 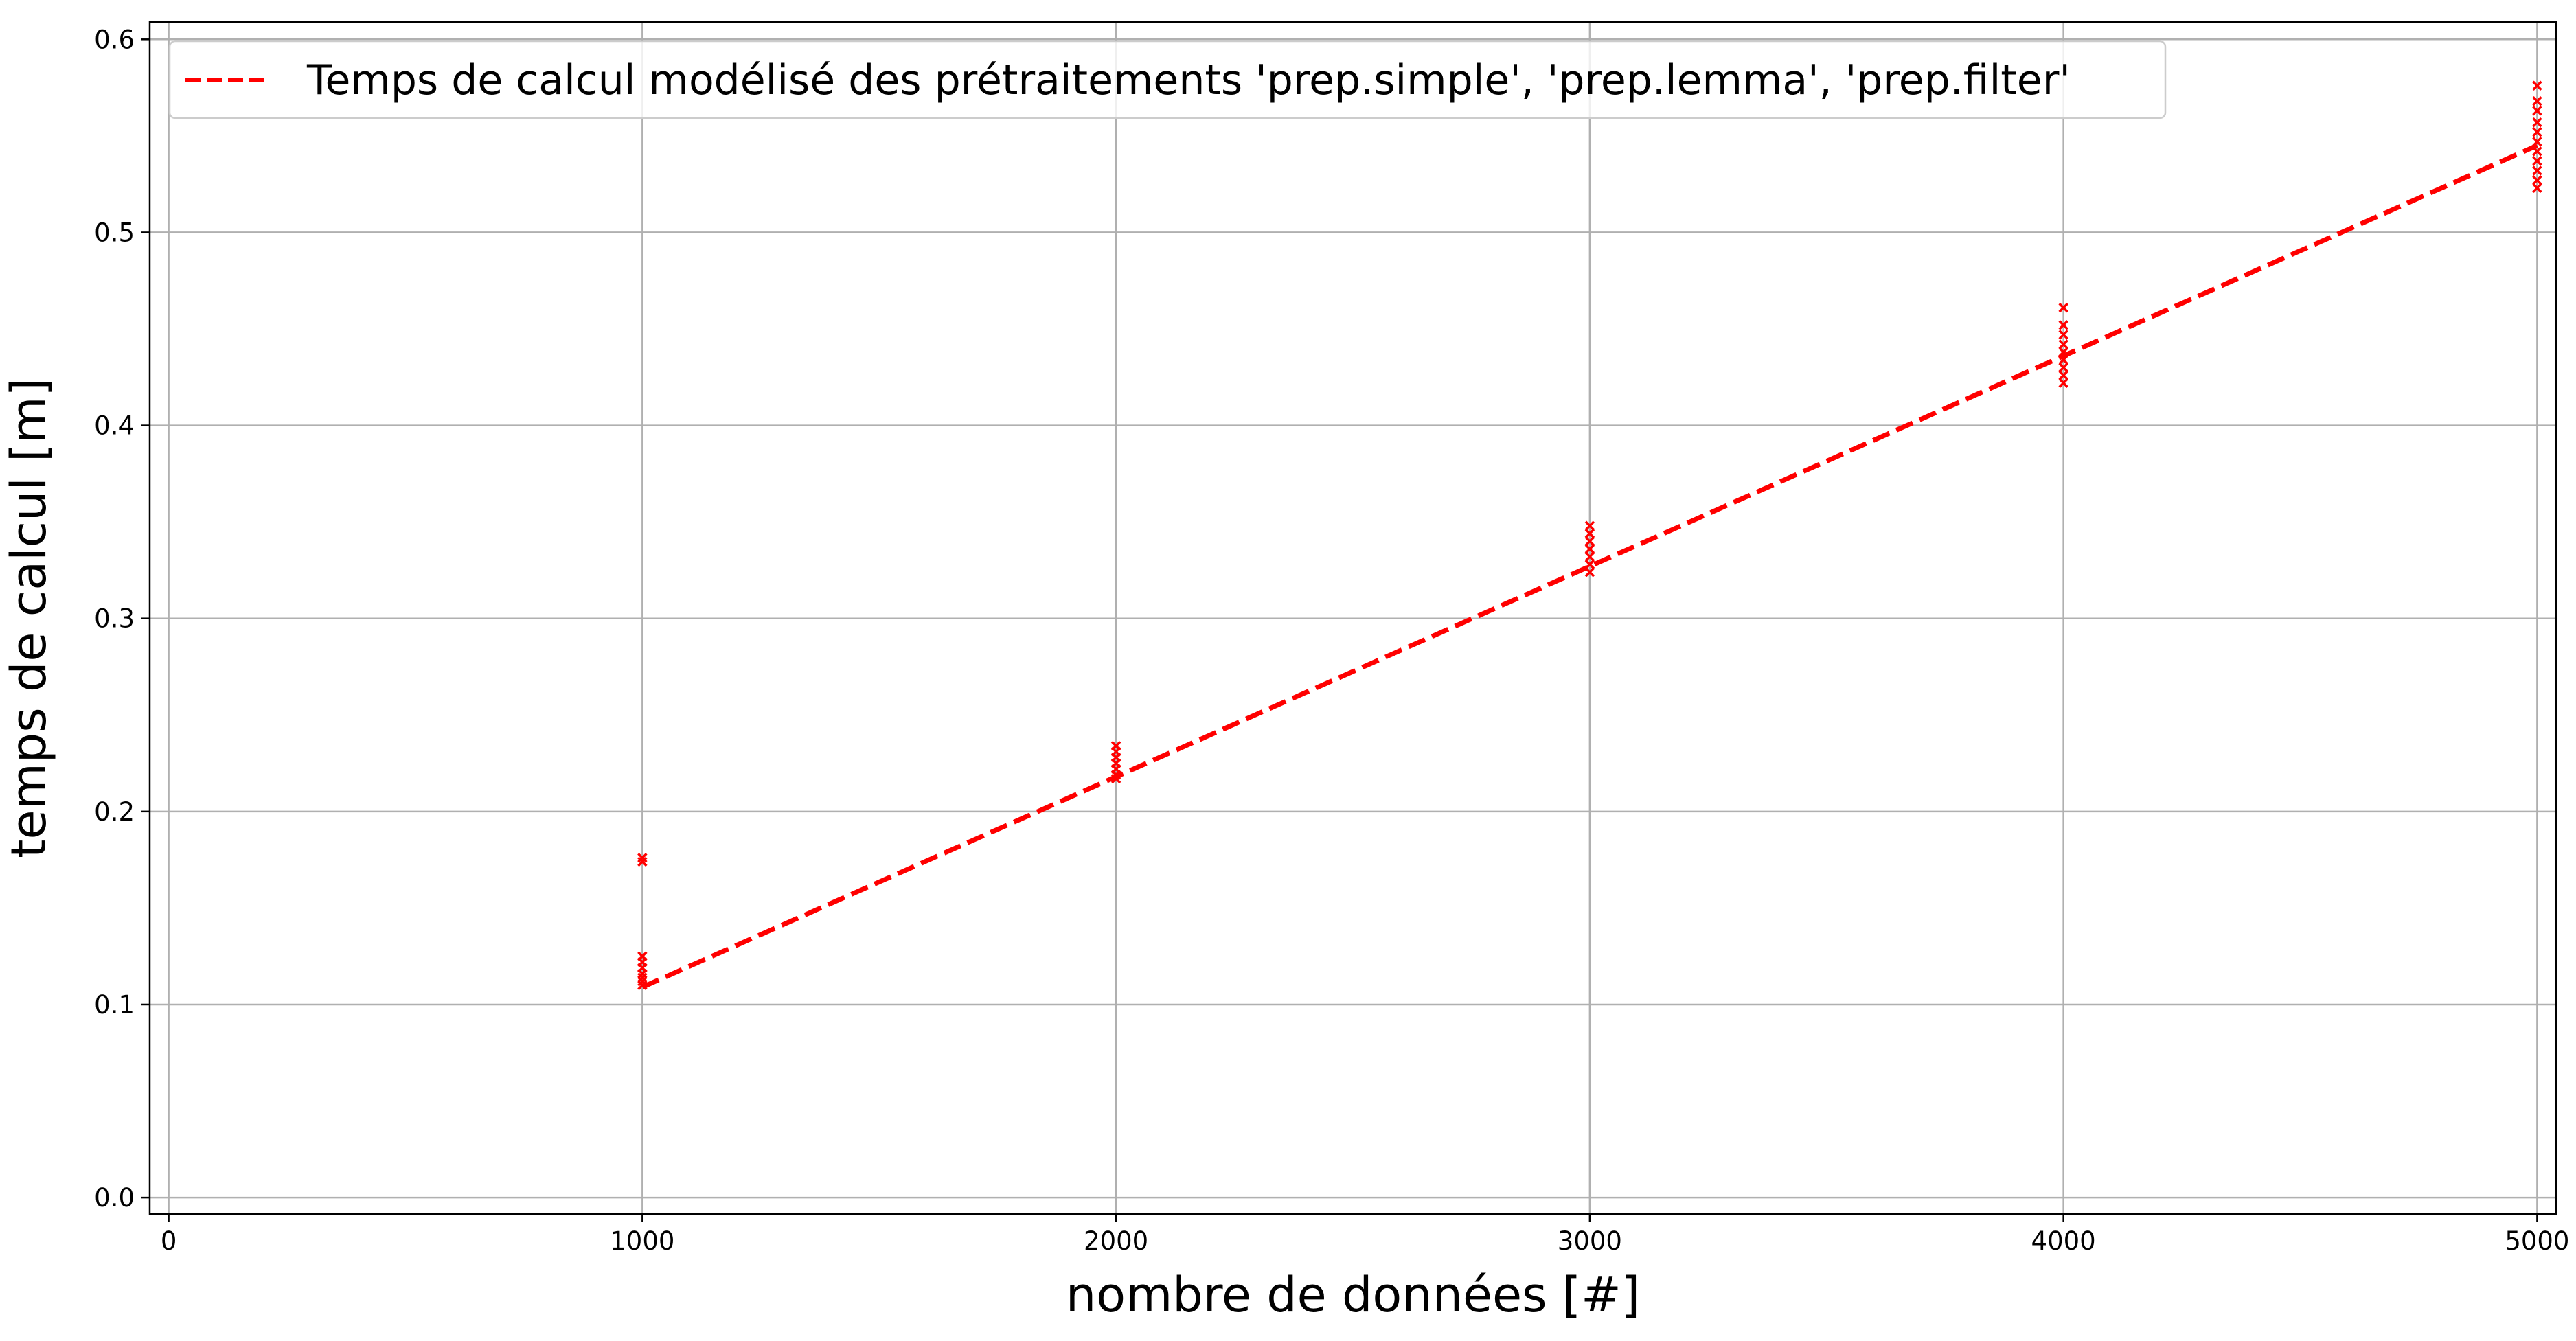 I want to click on y-tick-label: 0.3, so click(x=114, y=619).